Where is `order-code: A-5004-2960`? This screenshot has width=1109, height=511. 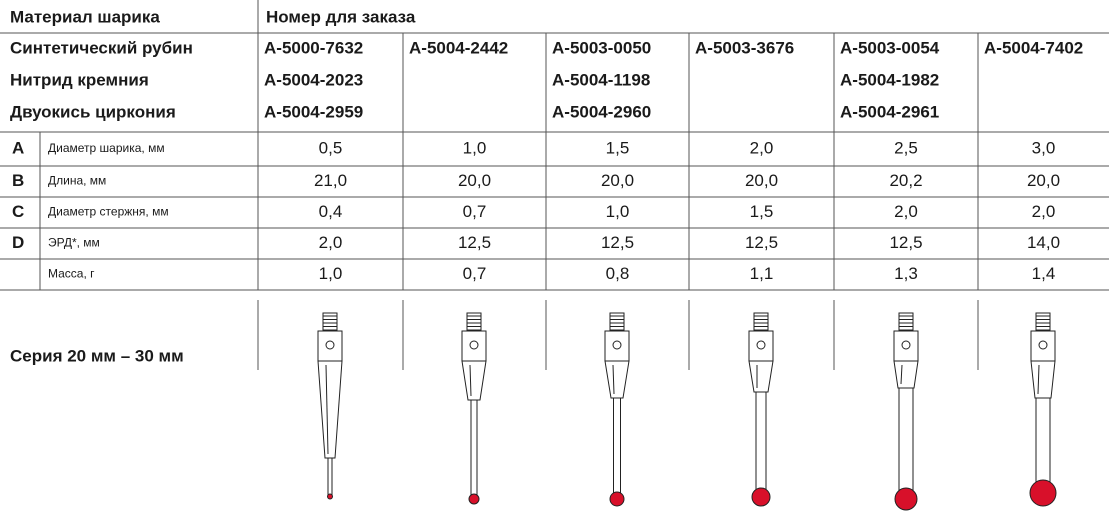
order-code: A-5004-2960 is located at coordinates (601, 111).